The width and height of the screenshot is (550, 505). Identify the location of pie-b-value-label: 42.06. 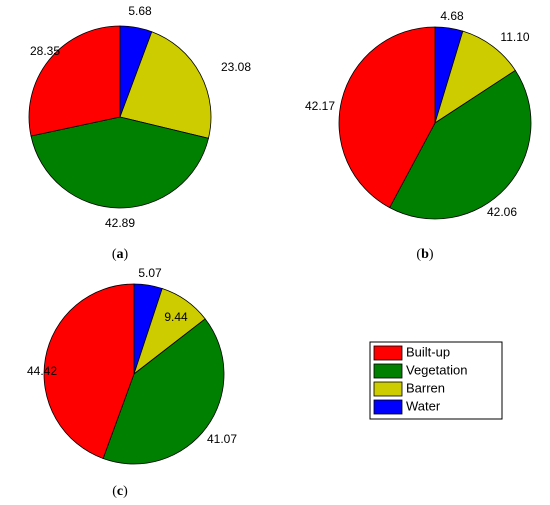
(502, 212).